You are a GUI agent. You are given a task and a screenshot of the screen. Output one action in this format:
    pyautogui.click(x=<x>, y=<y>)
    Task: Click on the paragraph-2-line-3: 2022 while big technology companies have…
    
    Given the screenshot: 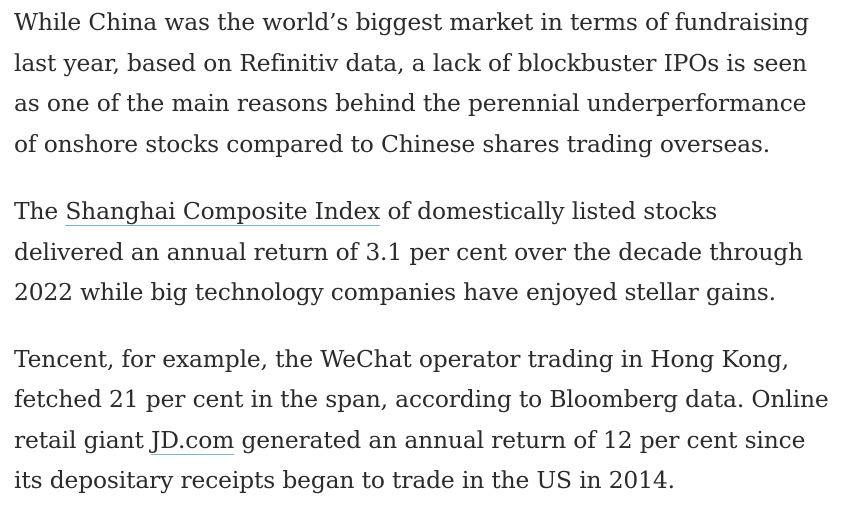 What is the action you would take?
    pyautogui.click(x=395, y=292)
    